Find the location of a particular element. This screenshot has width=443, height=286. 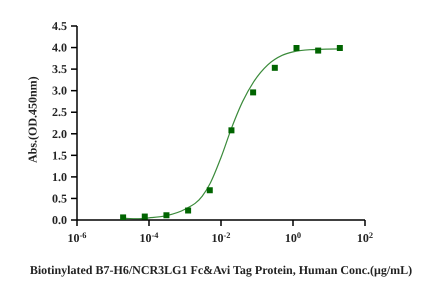

y-tick-label: 0.5 is located at coordinates (59, 198).